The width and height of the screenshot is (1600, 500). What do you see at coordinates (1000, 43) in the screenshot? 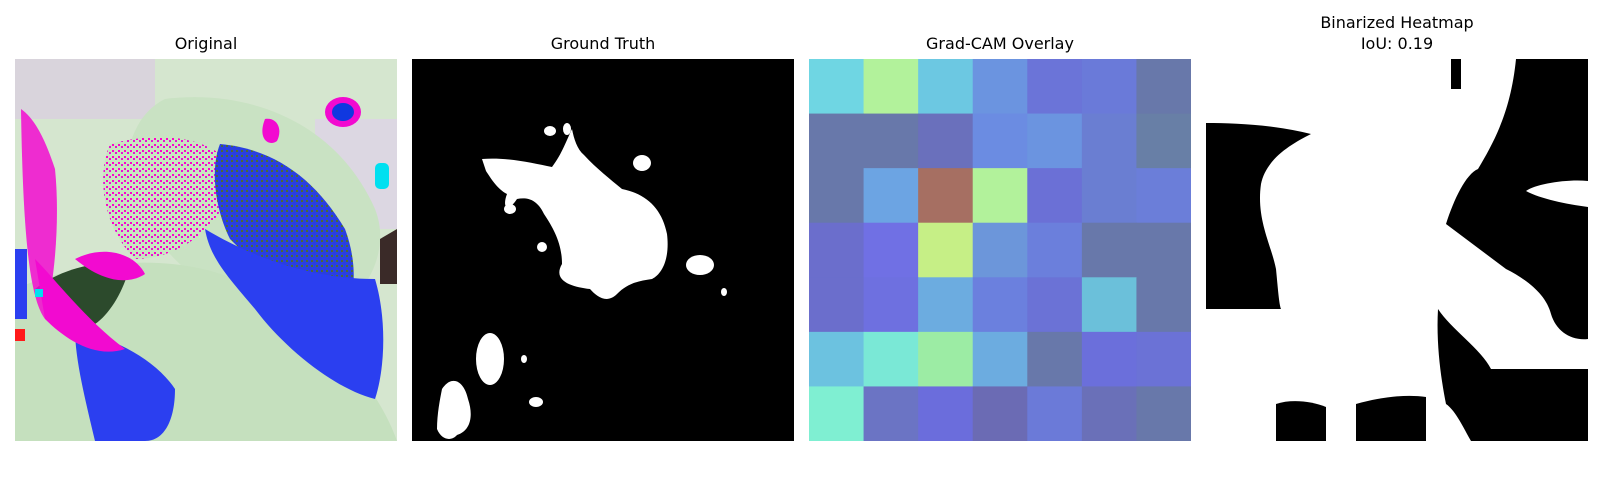
I see `panel-title-gradcam-overlay: Grad-CAM Overlay` at bounding box center [1000, 43].